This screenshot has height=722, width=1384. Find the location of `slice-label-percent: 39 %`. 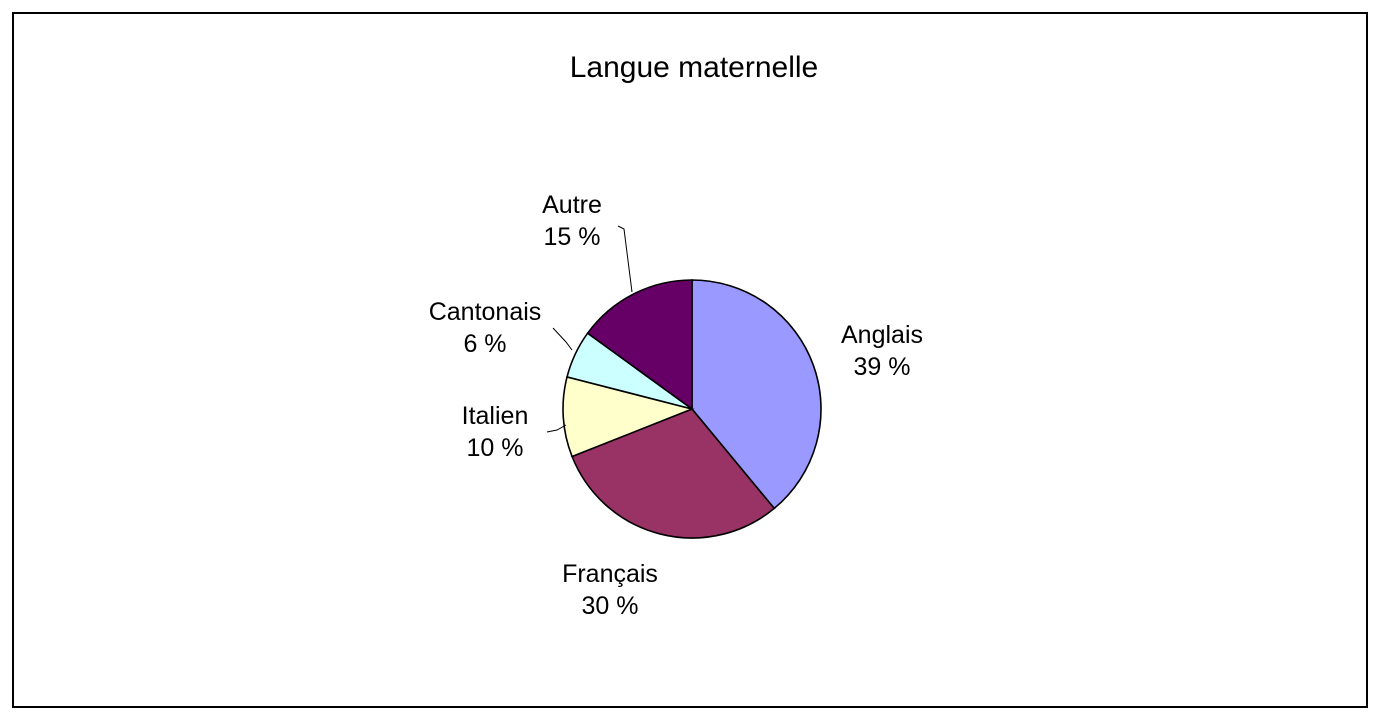

slice-label-percent: 39 % is located at coordinates (882, 367).